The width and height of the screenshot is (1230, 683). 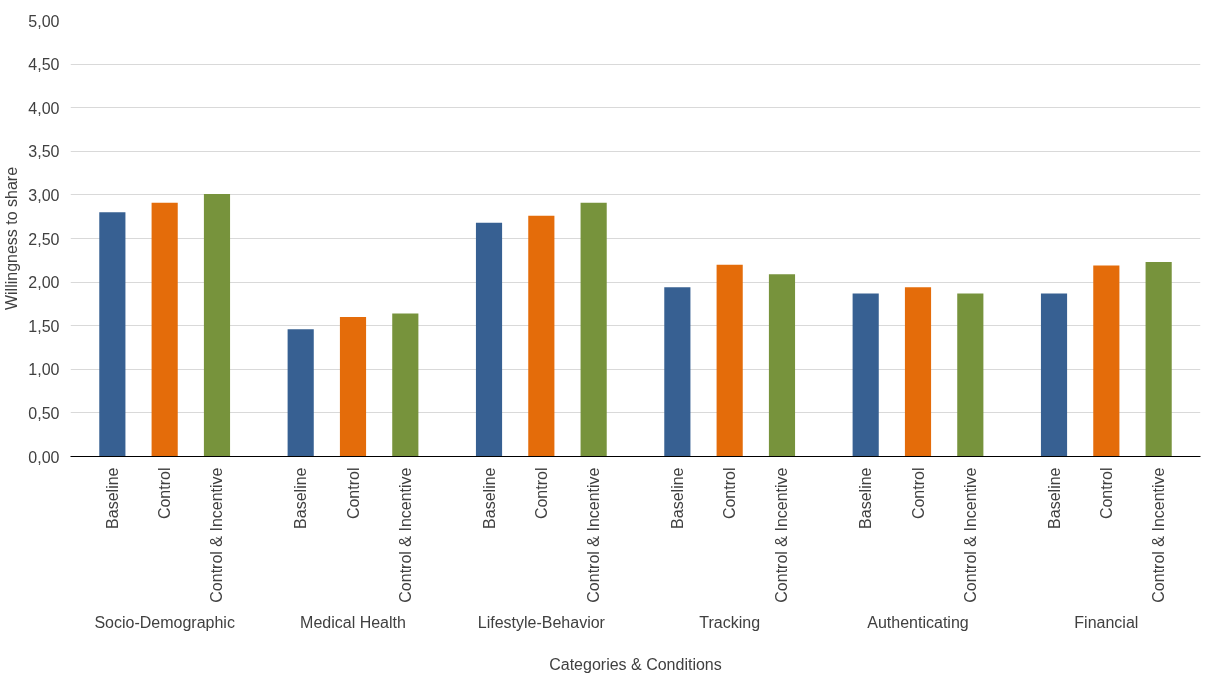 What do you see at coordinates (44, 370) in the screenshot?
I see `y-tick-label: 1,00` at bounding box center [44, 370].